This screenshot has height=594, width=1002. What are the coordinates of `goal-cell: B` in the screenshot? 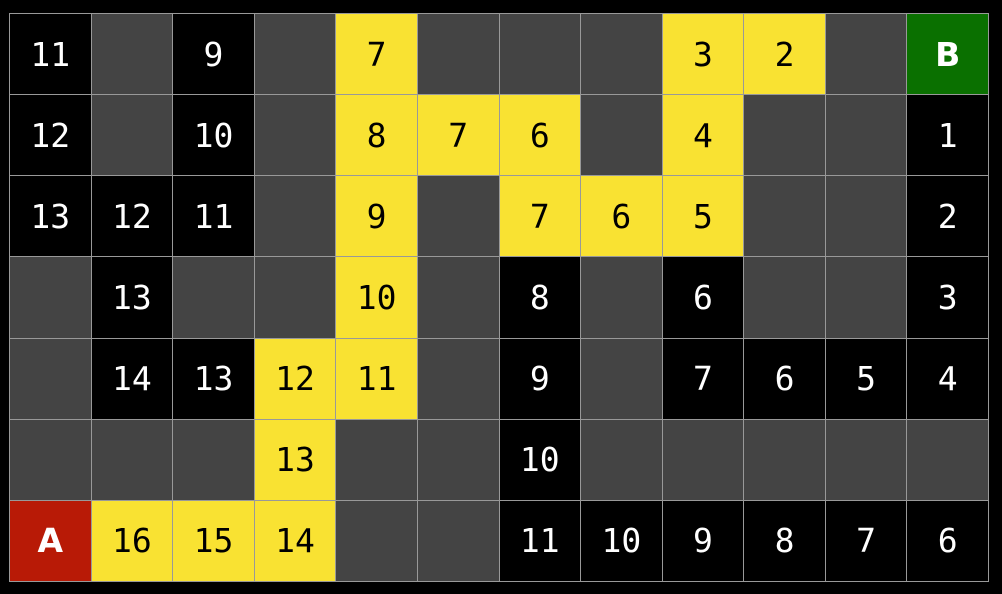 It's located at (948, 55).